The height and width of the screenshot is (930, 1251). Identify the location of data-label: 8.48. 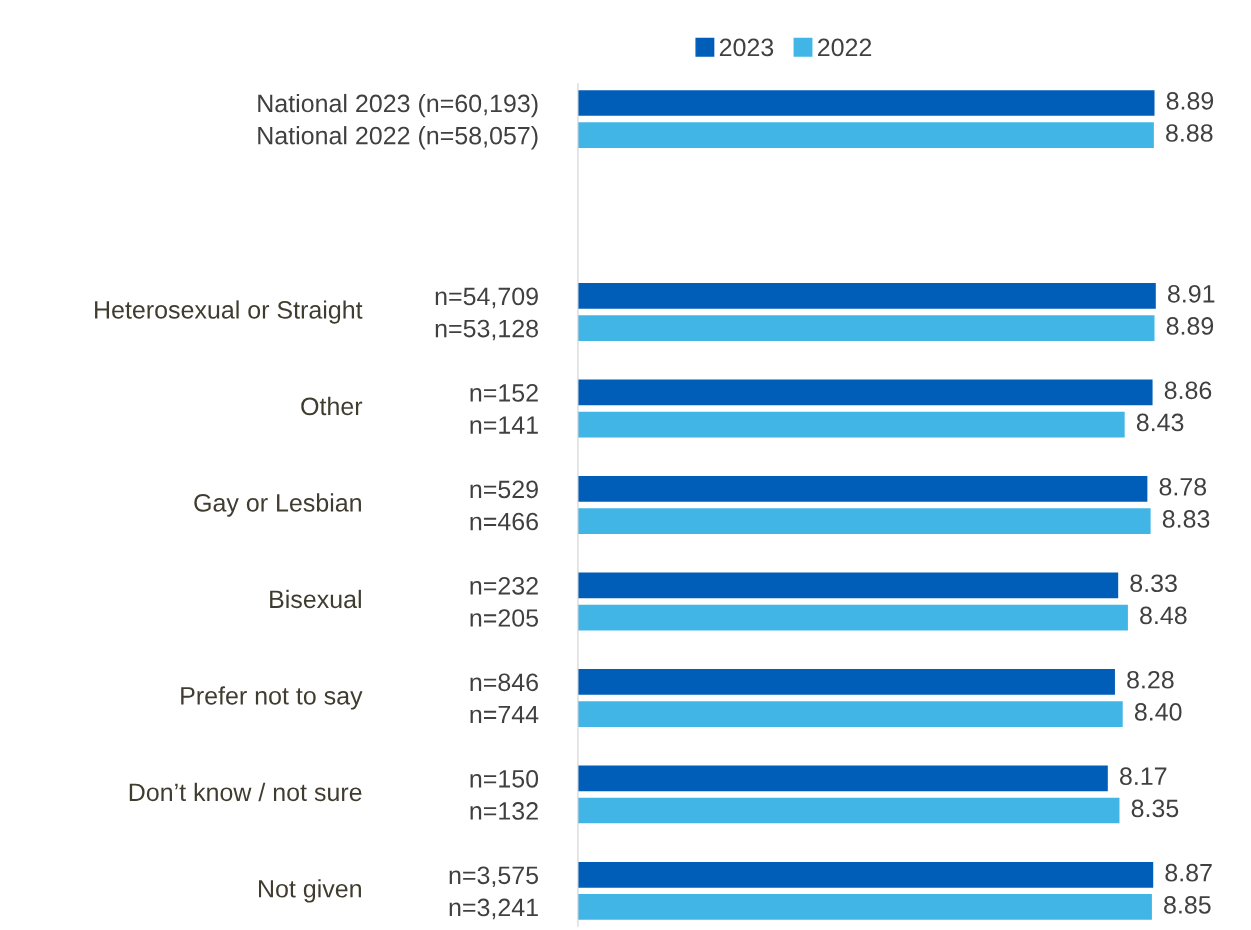
(1163, 615).